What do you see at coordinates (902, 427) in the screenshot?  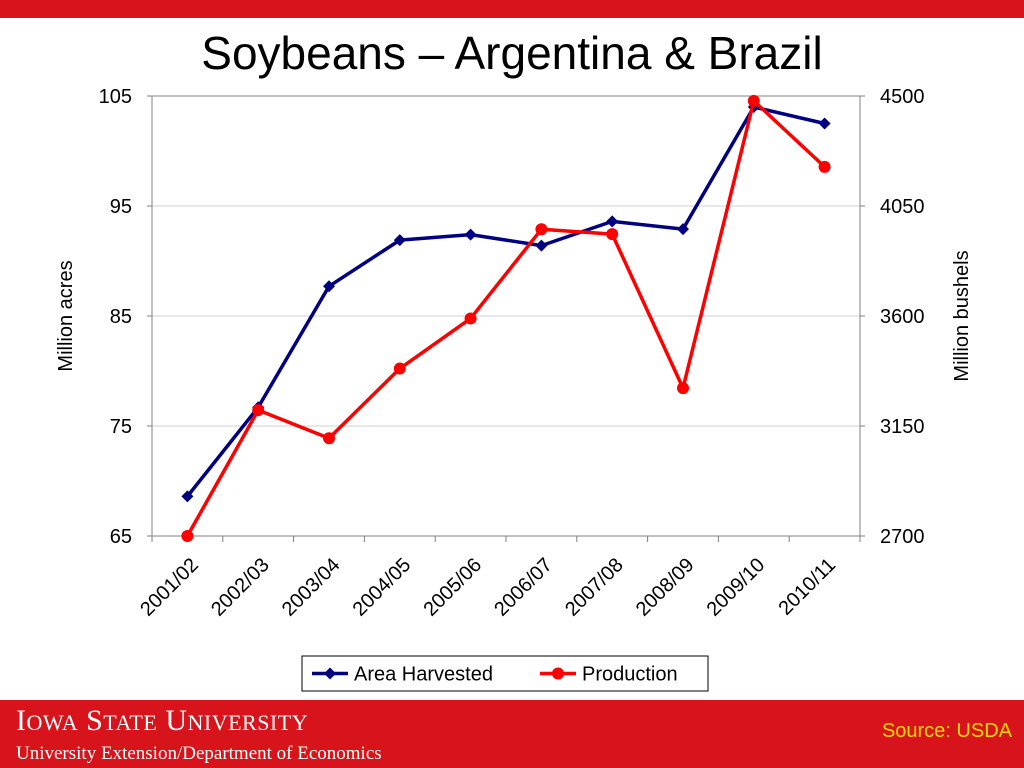 I see `y-right-tick-label: 3150` at bounding box center [902, 427].